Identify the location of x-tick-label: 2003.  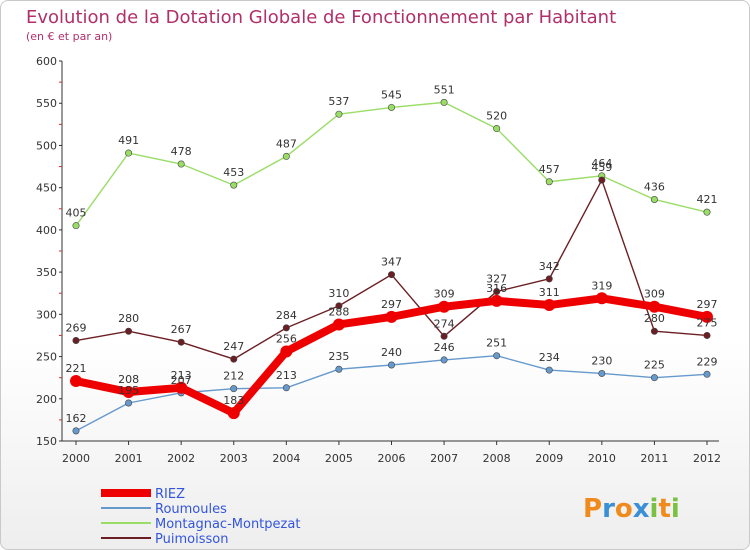
(234, 458).